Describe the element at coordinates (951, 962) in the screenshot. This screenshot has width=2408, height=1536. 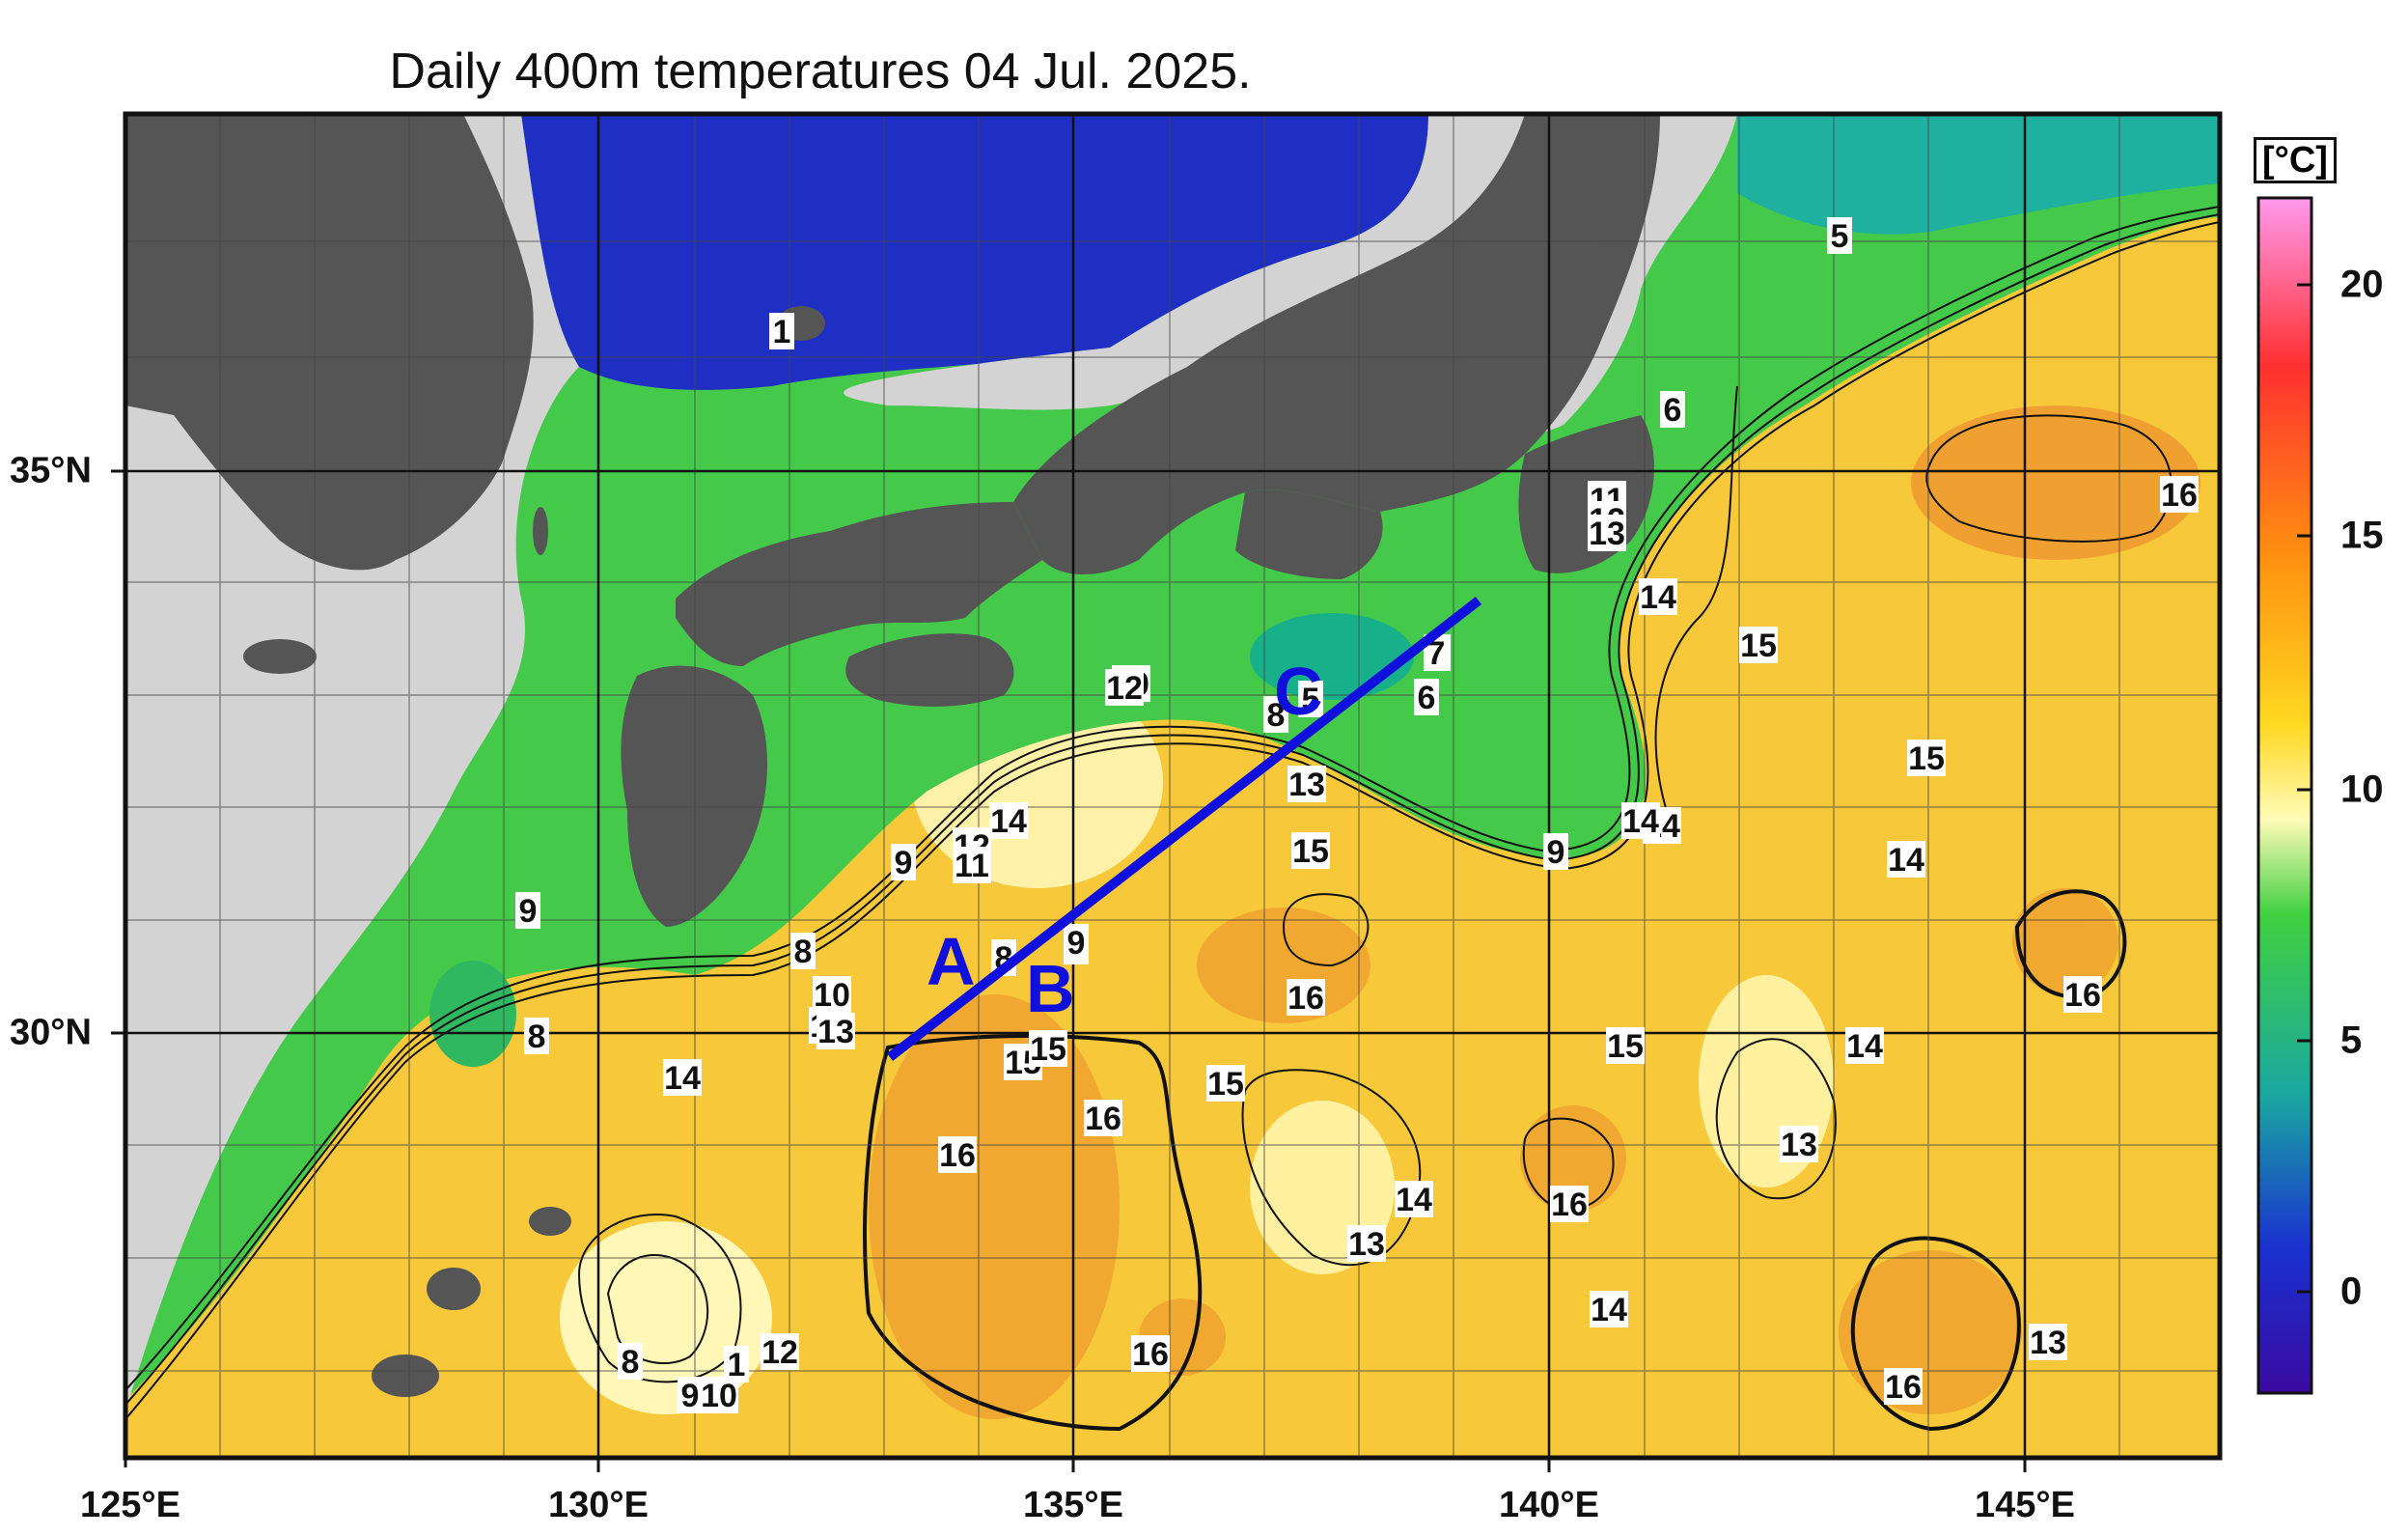
I see `section-label-a: A` at that location.